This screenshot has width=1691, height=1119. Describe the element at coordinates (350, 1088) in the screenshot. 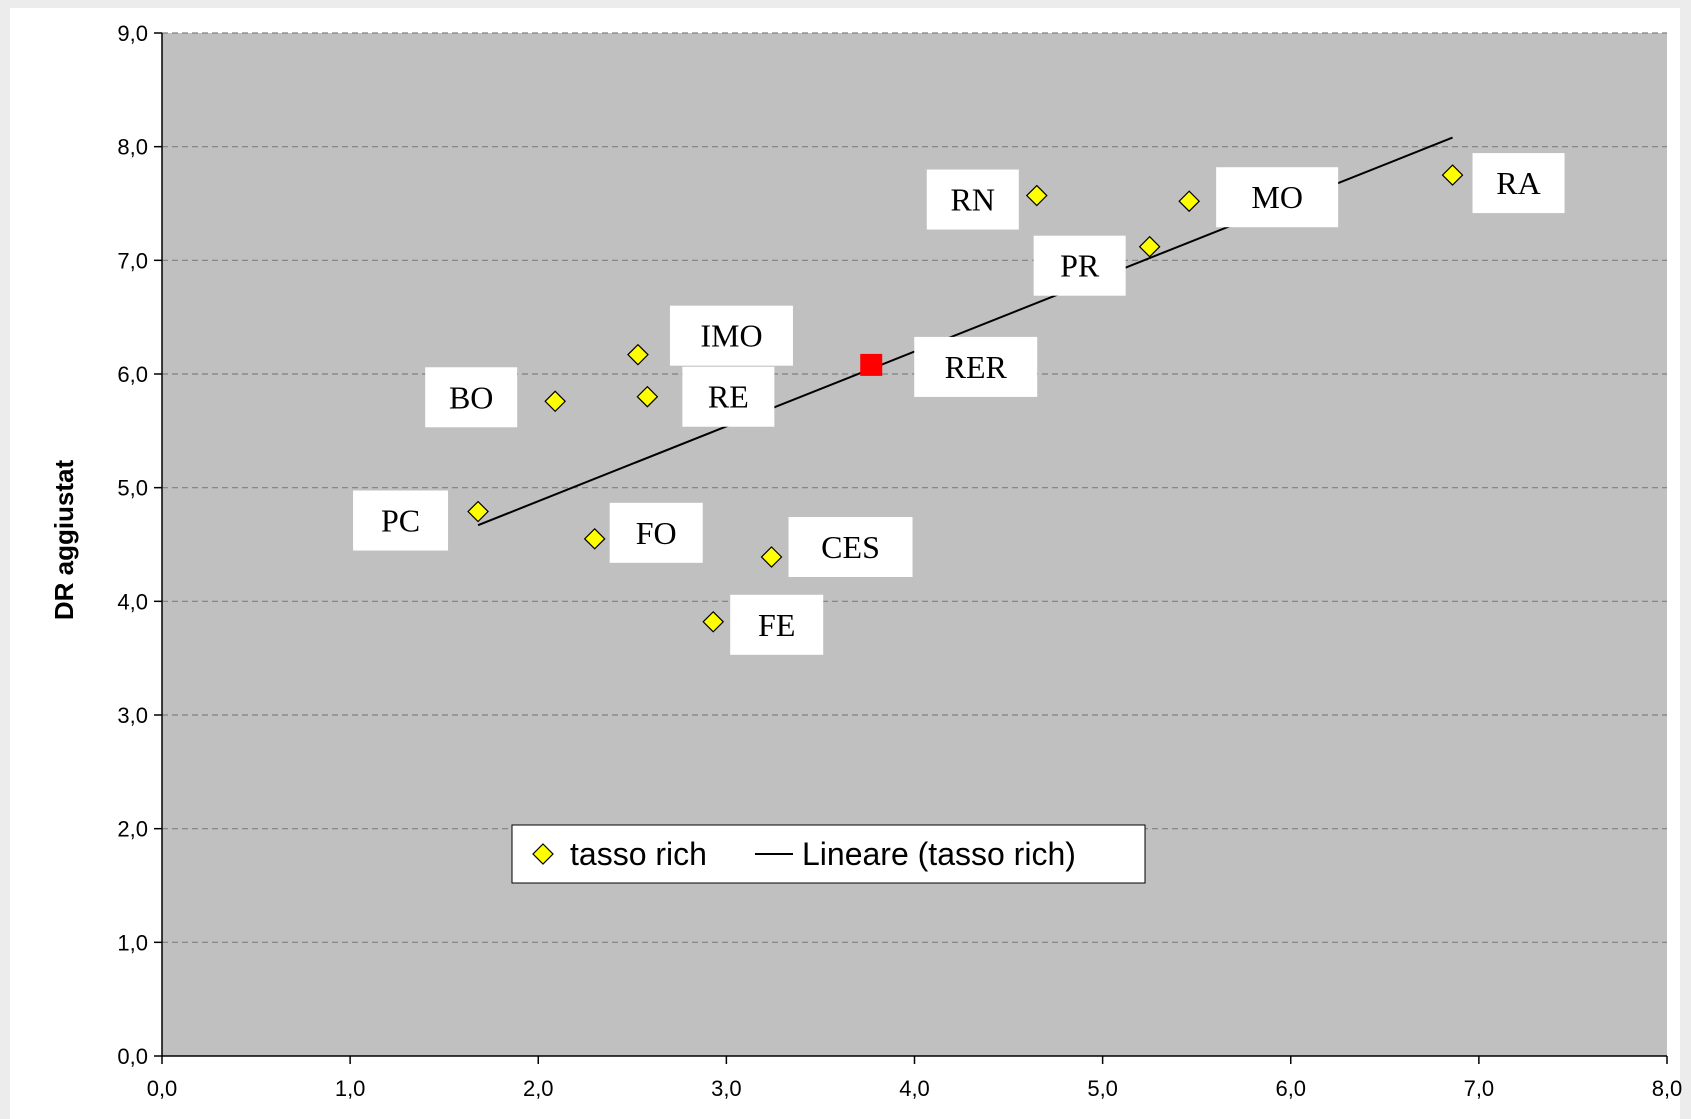

I see `x-tick-label: 1,0` at that location.